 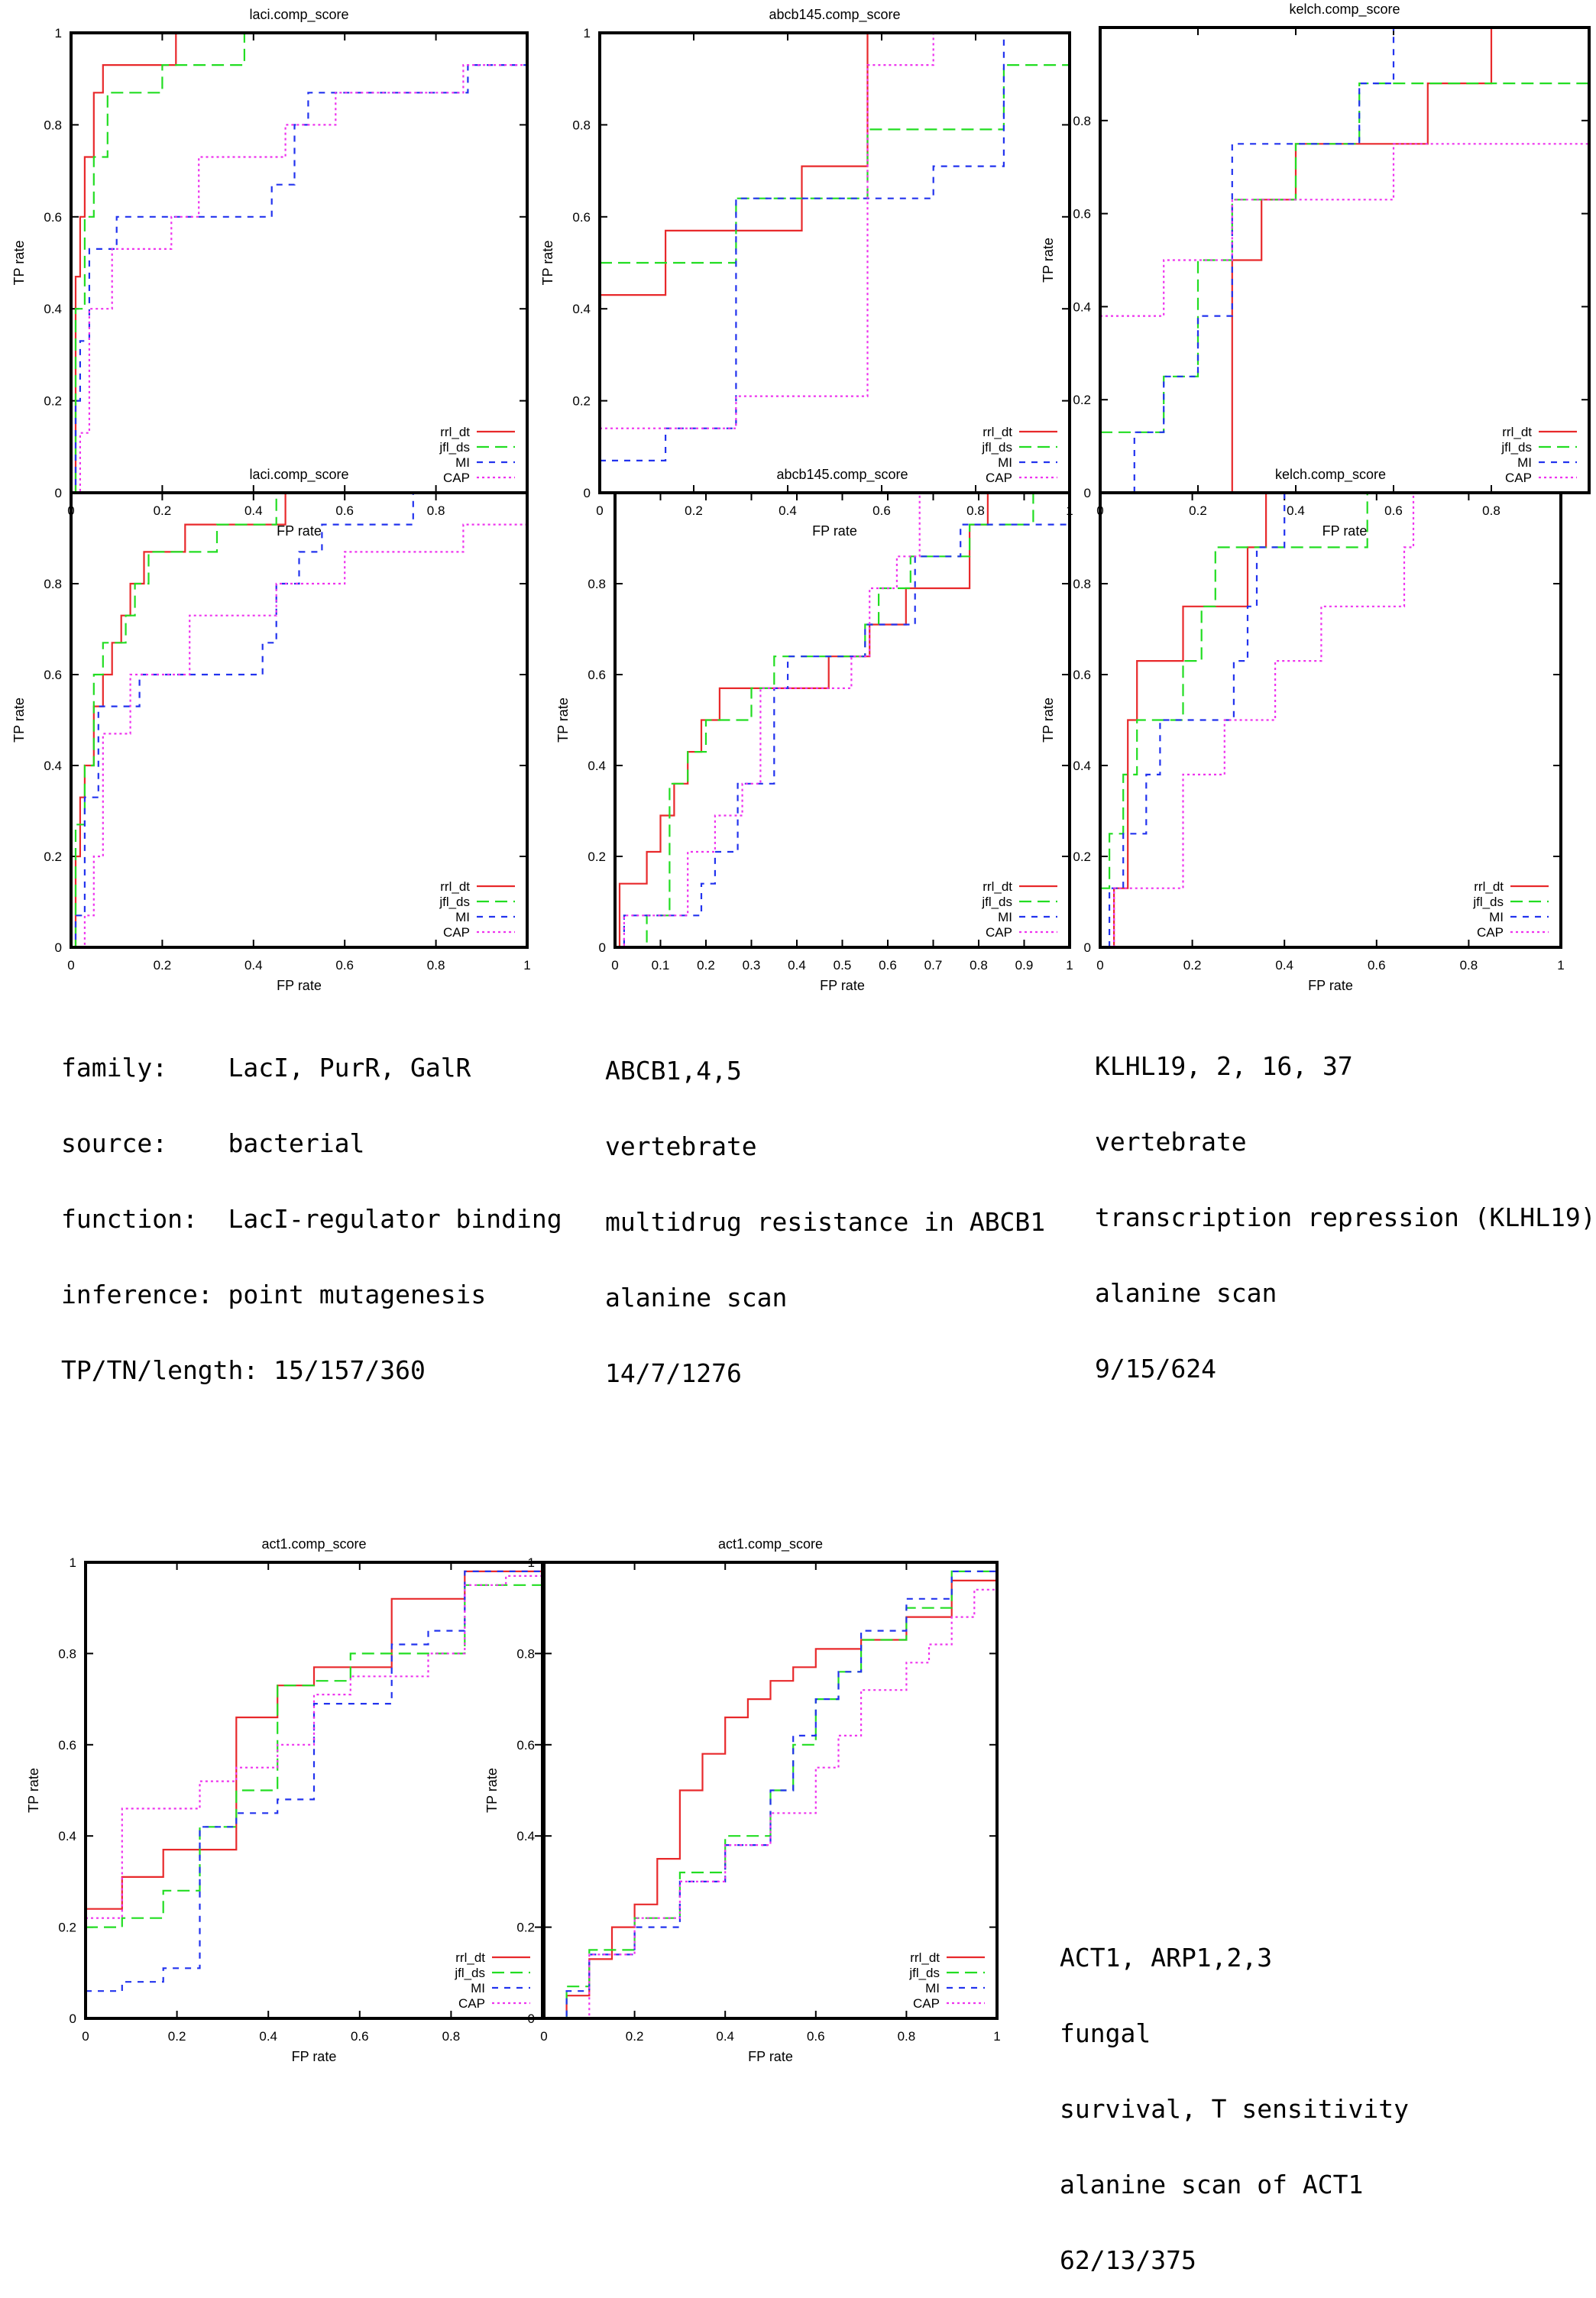 I want to click on caption-line: ACT1, ARP1,2,3, so click(x=1166, y=1958).